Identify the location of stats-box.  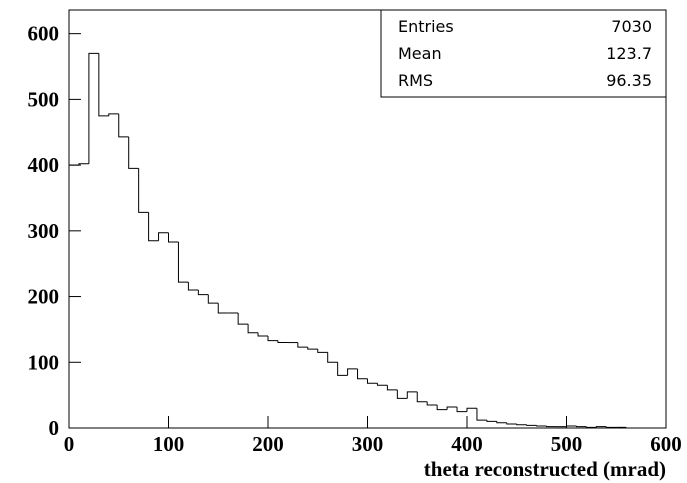
(523, 53).